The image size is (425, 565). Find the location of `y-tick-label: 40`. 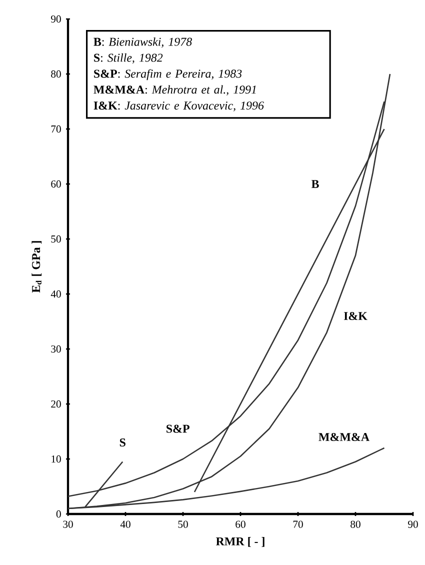

y-tick-label: 40 is located at coordinates (55, 294).